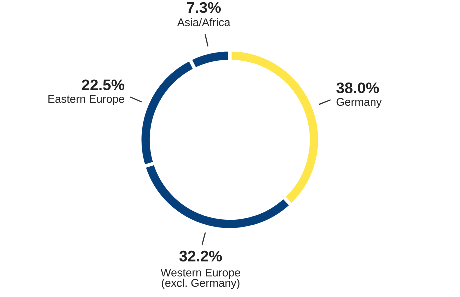  Describe the element at coordinates (201, 256) in the screenshot. I see `data-label: 32.2%` at that location.